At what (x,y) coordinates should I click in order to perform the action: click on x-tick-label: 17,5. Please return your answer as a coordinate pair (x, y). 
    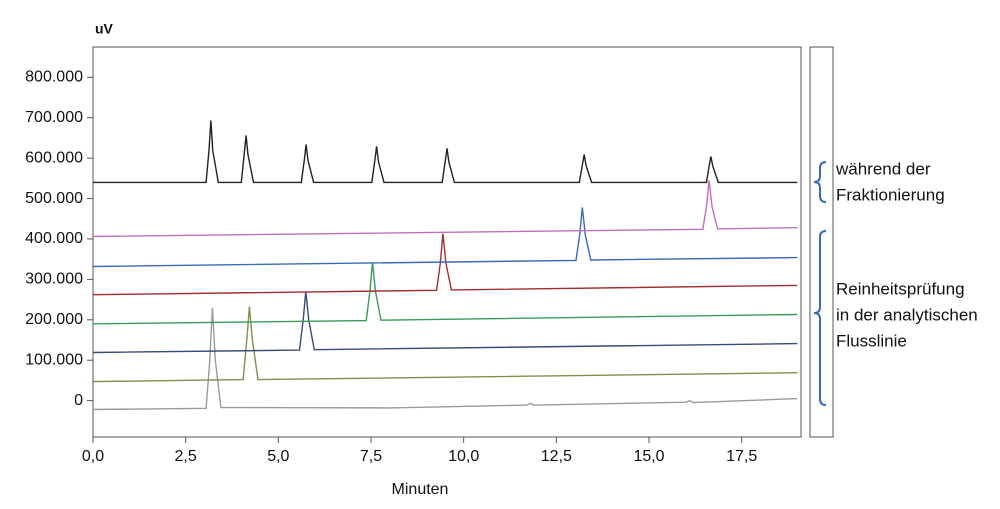
    Looking at the image, I should click on (741, 456).